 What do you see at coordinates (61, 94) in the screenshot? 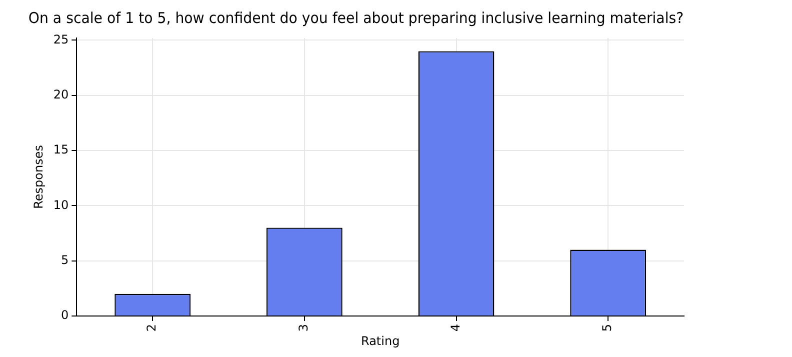
I see `y-tick-label: 20` at bounding box center [61, 94].